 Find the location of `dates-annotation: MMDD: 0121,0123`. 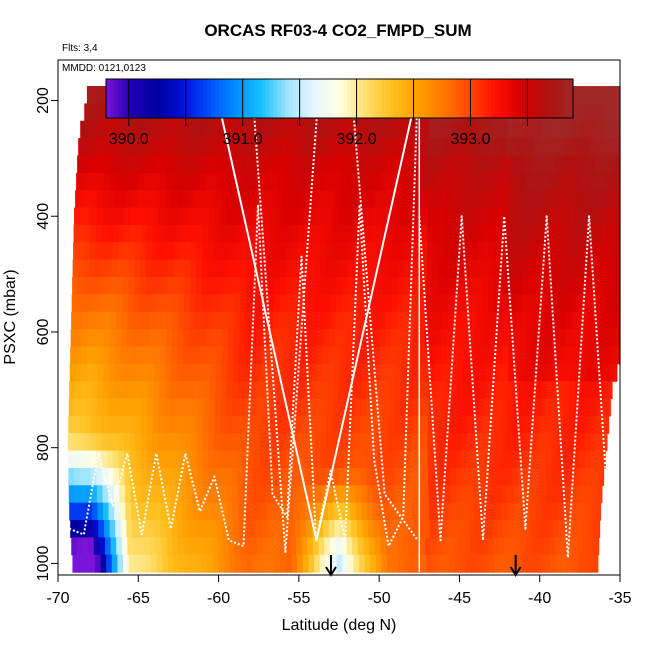

dates-annotation: MMDD: 0121,0123 is located at coordinates (104, 68).